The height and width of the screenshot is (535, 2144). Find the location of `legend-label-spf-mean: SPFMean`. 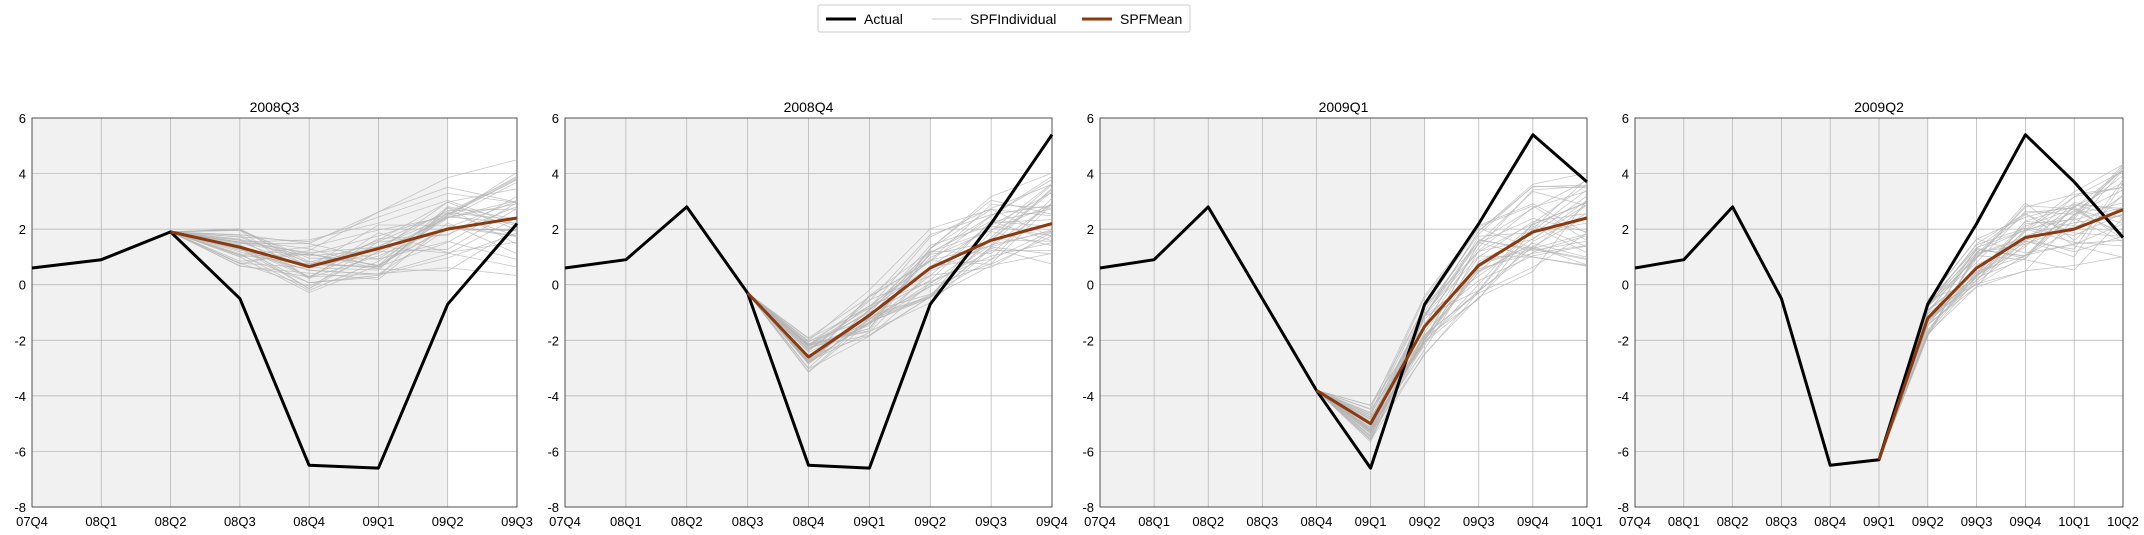

legend-label-spf-mean: SPFMean is located at coordinates (1151, 19).